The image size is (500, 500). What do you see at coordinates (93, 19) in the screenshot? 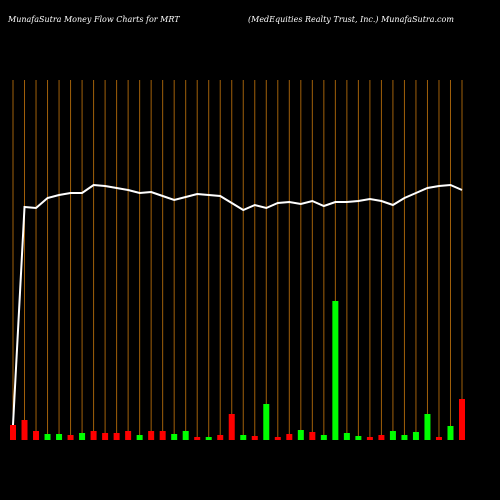
I see `chart-title: MunafaSutra Money Flow Charts for MRT` at bounding box center [93, 19].